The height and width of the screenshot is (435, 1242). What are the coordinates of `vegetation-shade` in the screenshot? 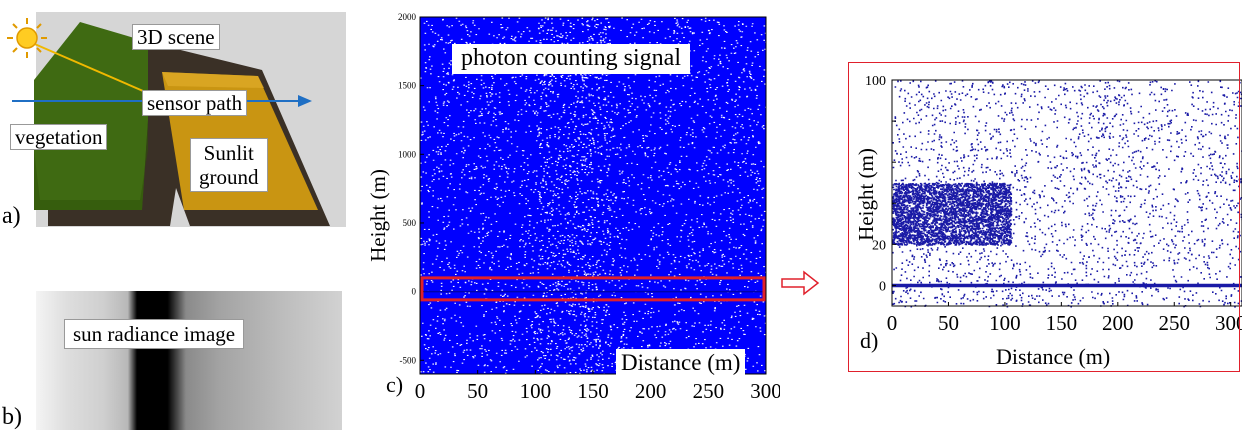 It's located at (91, 165).